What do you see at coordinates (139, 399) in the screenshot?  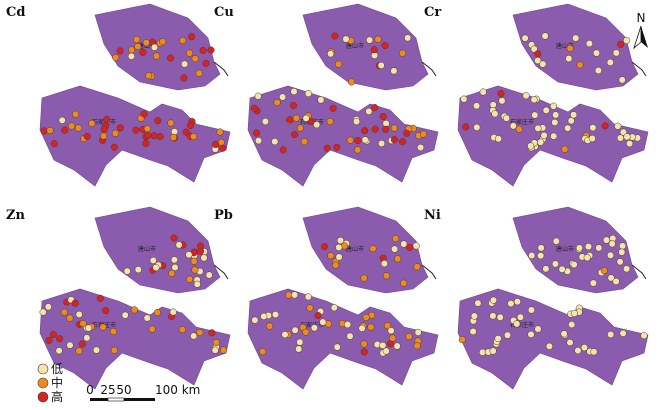 I see `scale-bar` at bounding box center [139, 399].